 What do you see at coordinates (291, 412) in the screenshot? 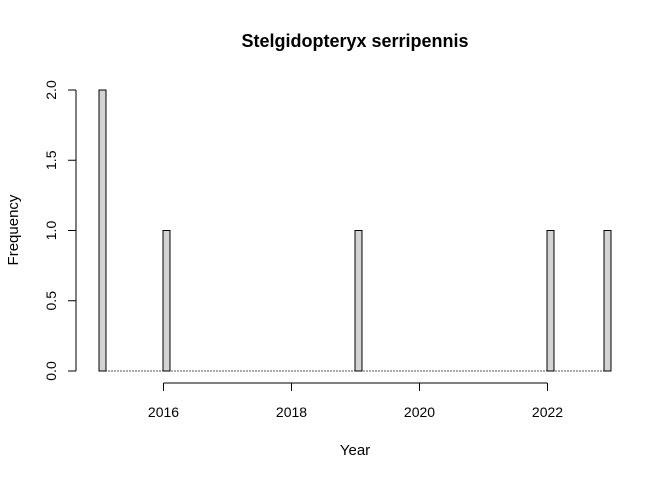
I see `x-tick-label-2018: 2018` at bounding box center [291, 412].